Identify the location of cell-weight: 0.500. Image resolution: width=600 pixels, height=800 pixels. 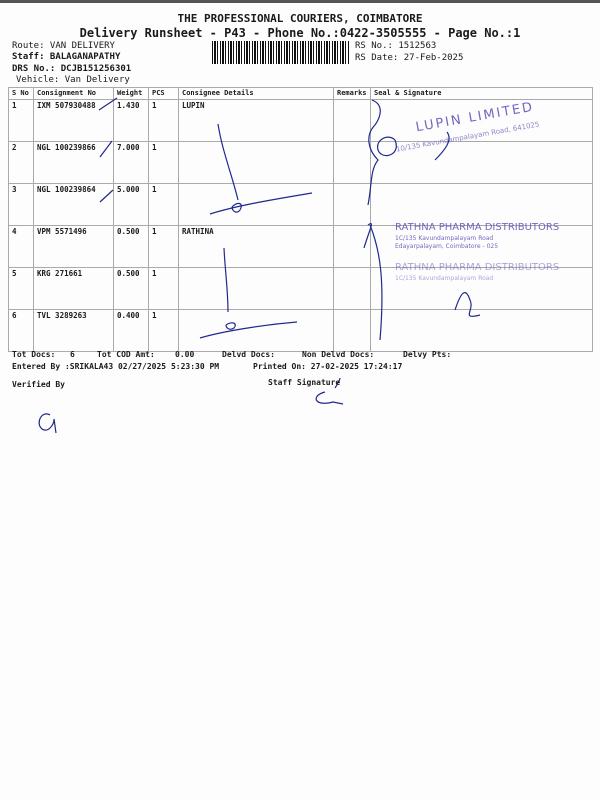
(131, 246).